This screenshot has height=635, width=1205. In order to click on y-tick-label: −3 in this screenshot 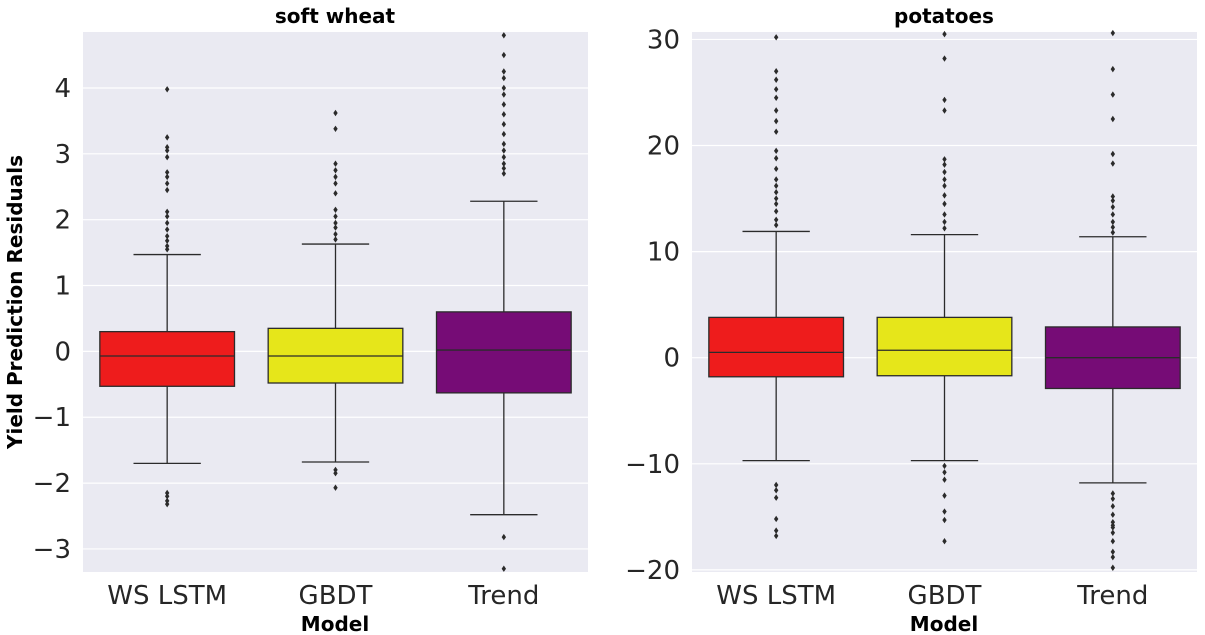, I will do `click(52, 550)`.